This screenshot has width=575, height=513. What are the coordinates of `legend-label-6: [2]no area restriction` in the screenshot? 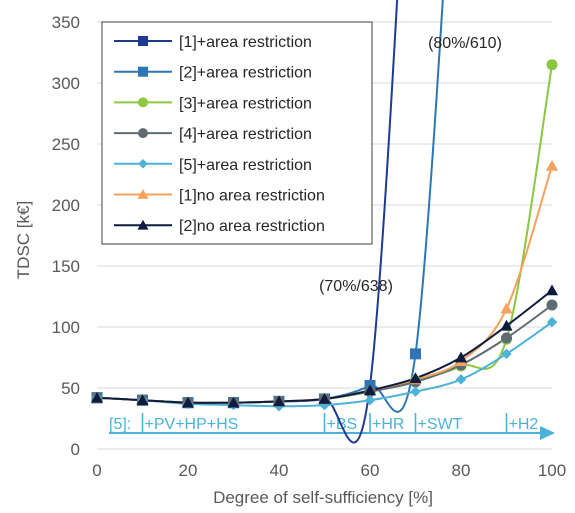 It's located at (252, 226).